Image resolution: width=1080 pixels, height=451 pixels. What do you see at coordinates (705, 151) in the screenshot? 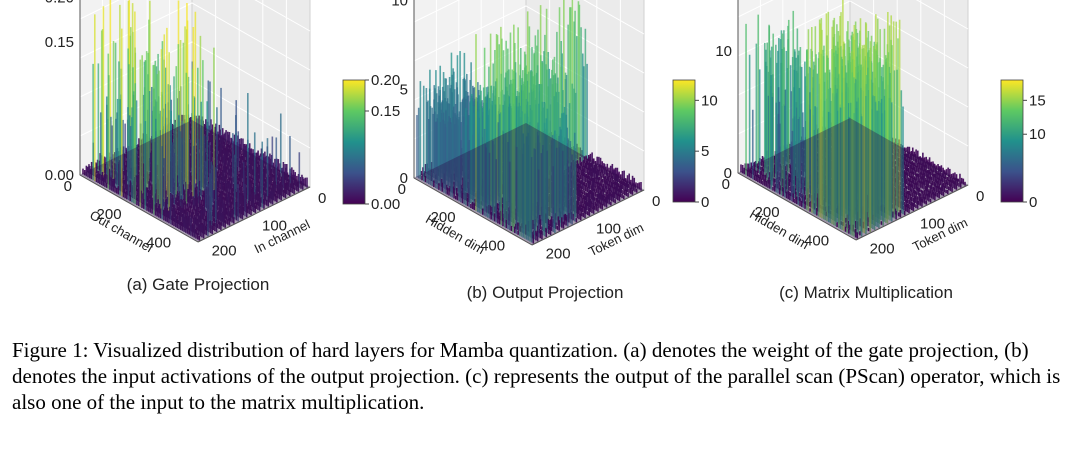
I see `colorbar-tick-label: 5` at bounding box center [705, 151].